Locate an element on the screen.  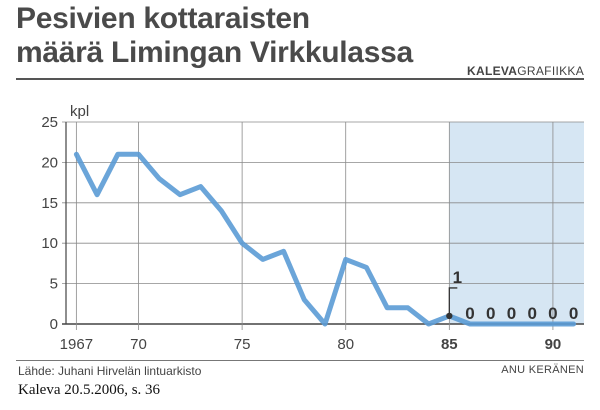
x-tick-label: 70 is located at coordinates (138, 344).